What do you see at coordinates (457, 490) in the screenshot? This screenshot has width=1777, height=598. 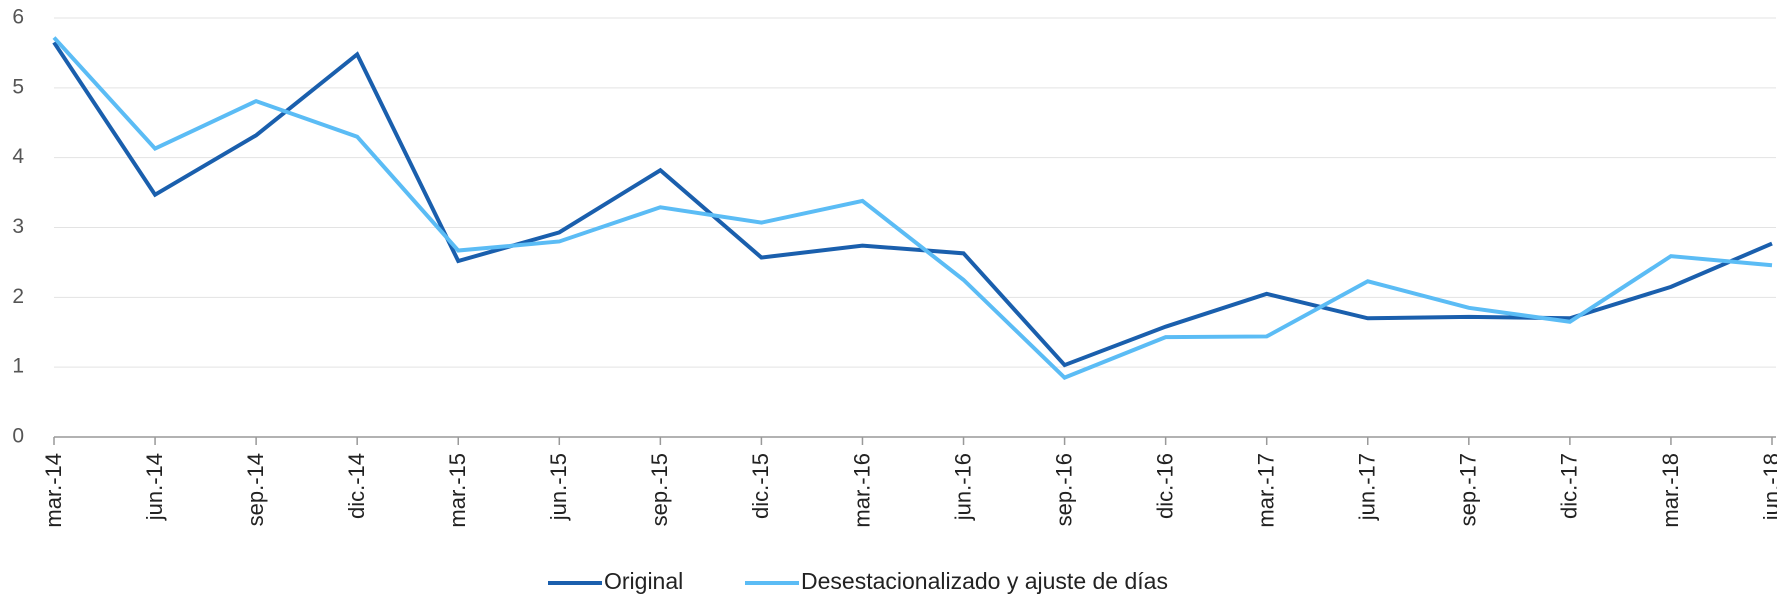 I see `x-tick-label: mar.-15` at bounding box center [457, 490].